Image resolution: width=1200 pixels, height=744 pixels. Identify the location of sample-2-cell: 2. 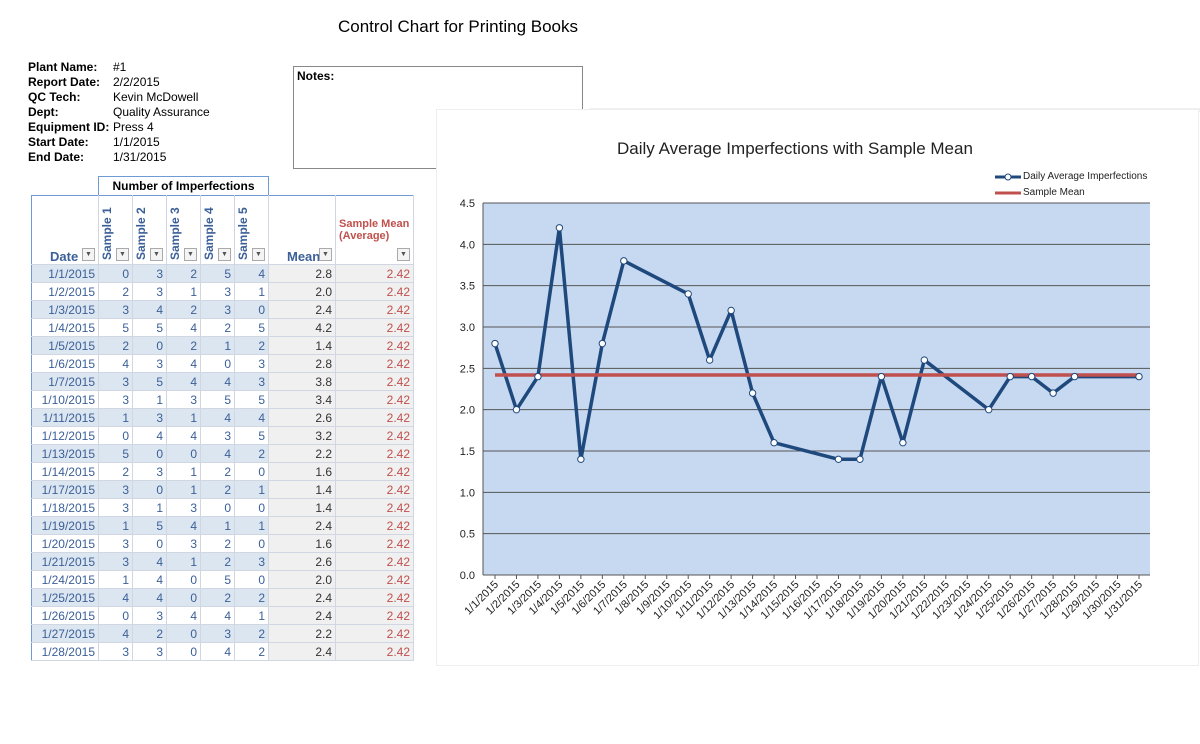
(149, 633).